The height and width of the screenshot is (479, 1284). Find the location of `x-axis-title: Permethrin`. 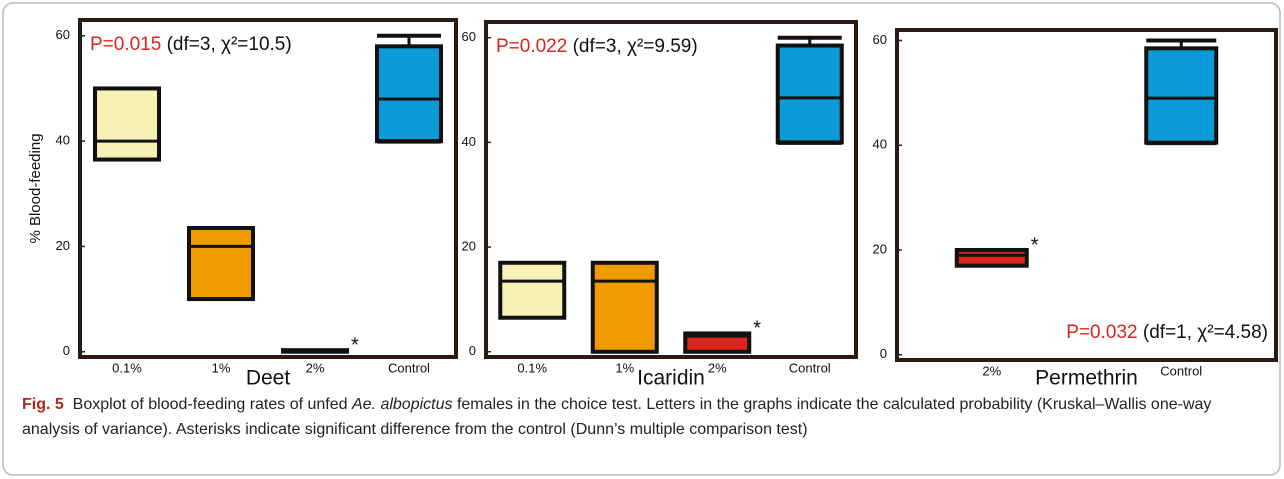

x-axis-title: Permethrin is located at coordinates (1086, 378).